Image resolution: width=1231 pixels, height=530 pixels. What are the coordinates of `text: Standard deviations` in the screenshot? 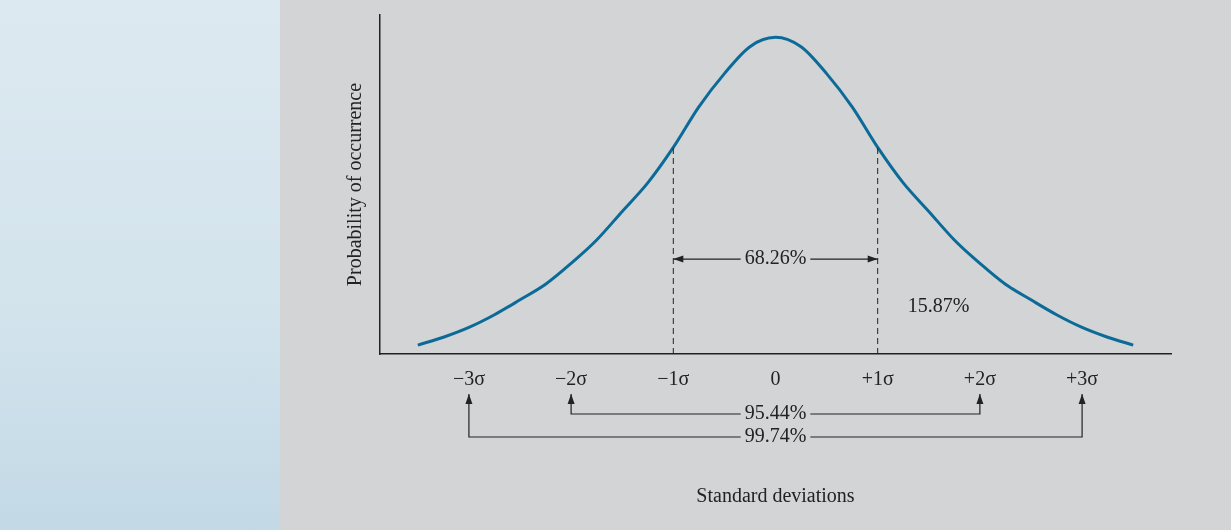 It's located at (775, 495).